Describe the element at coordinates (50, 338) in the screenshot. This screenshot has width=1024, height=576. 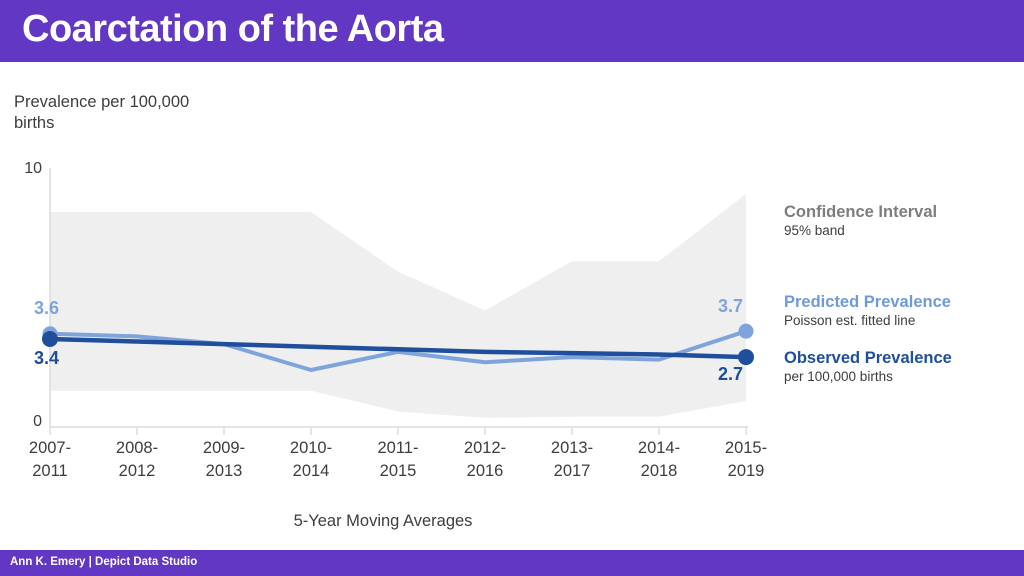
I see `observed-start-marker` at that location.